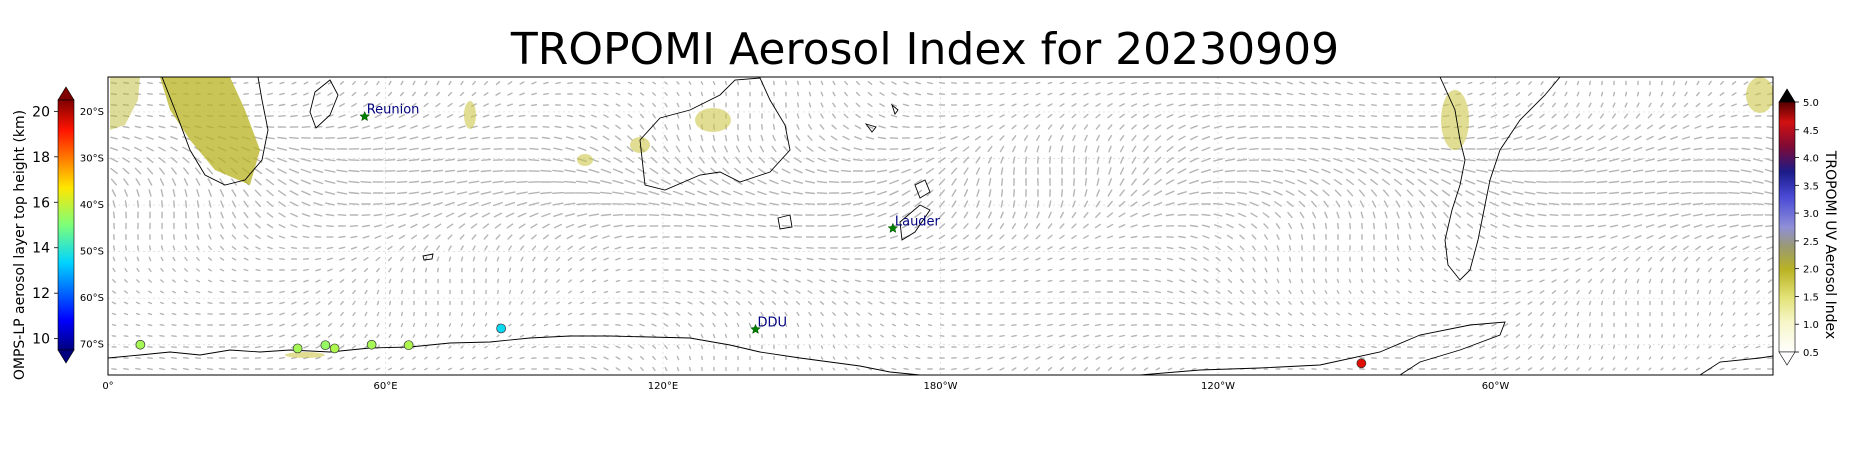 This screenshot has width=1850, height=450. Describe the element at coordinates (773, 322) in the screenshot. I see `station-label: DDU` at that location.